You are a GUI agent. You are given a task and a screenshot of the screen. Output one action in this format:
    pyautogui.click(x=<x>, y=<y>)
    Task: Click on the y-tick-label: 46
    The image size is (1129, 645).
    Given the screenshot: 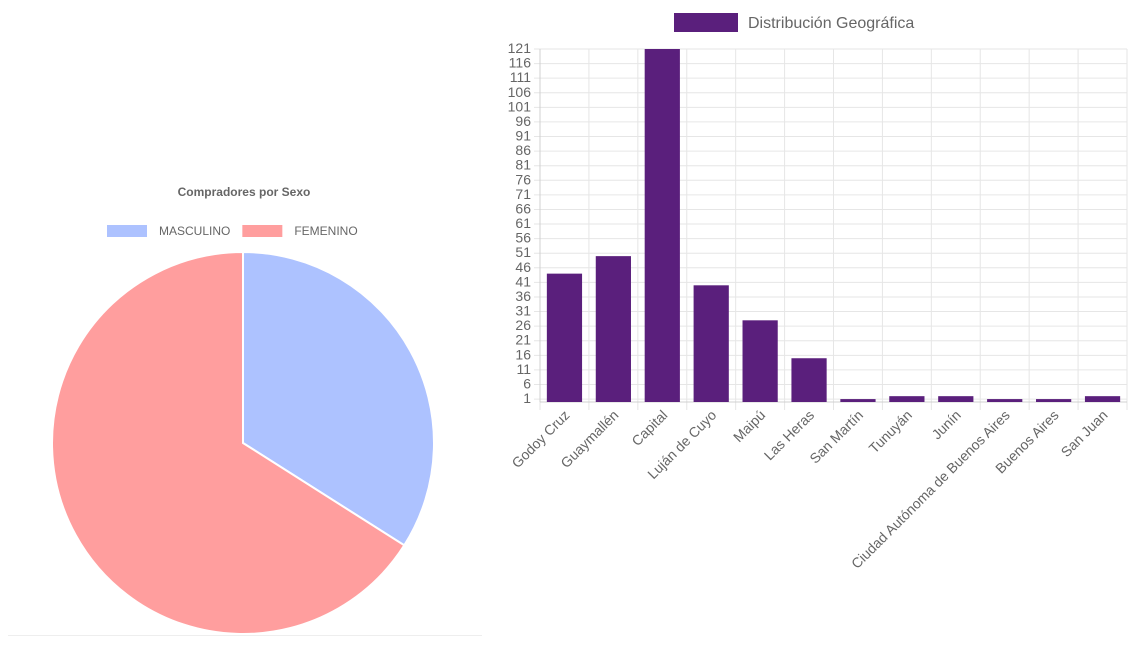 What is the action you would take?
    pyautogui.click(x=523, y=267)
    